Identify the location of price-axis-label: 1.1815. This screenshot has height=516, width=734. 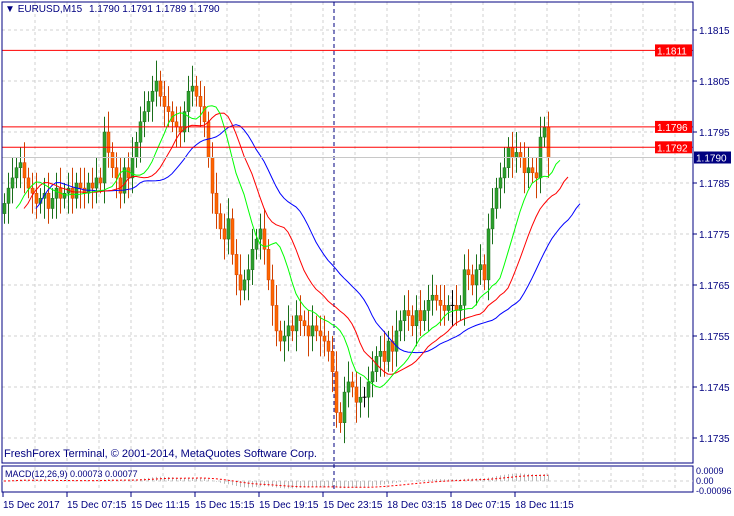
(714, 31).